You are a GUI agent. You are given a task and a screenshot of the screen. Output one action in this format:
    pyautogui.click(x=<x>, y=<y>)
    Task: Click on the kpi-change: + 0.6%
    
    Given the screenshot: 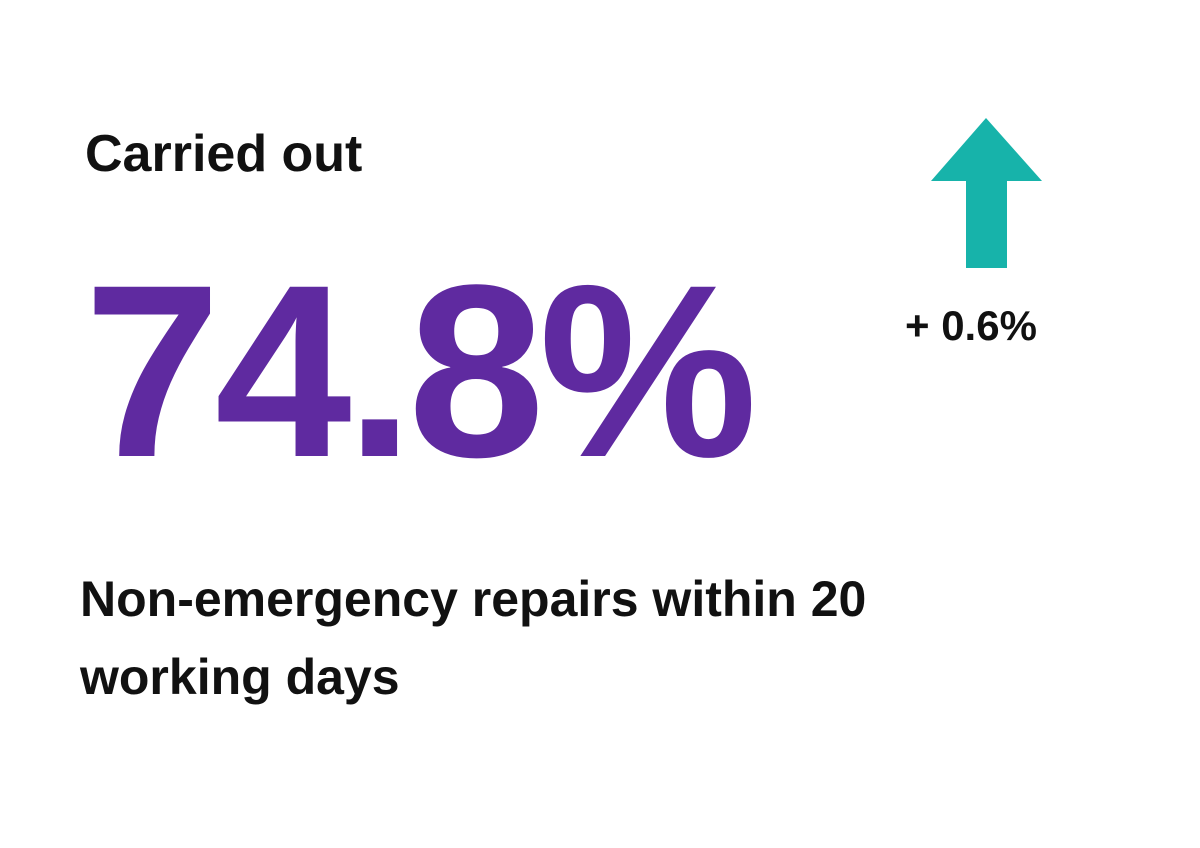 What is the action you would take?
    pyautogui.click(x=971, y=325)
    